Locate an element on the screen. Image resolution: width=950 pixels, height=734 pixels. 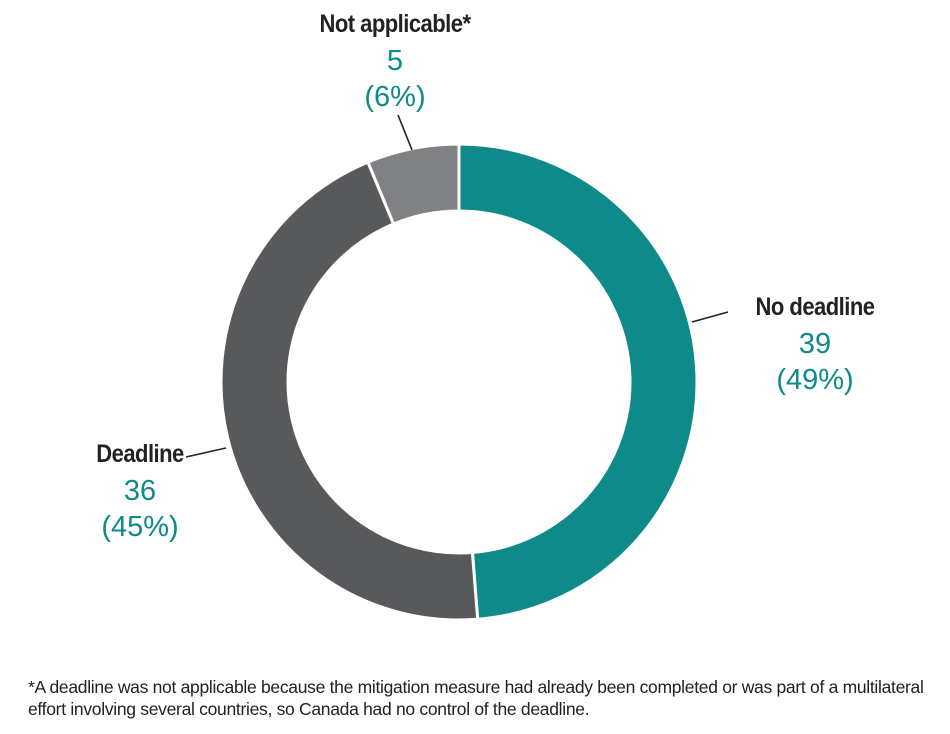
label-percent: (6%) is located at coordinates (395, 97).